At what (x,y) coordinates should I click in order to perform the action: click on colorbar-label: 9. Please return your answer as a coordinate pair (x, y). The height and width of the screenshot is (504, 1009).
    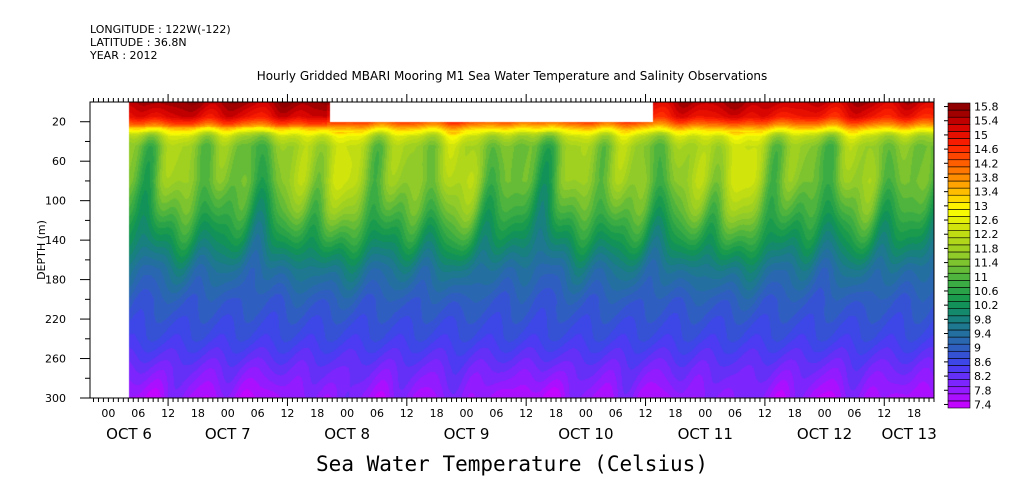
    Looking at the image, I should click on (977, 348).